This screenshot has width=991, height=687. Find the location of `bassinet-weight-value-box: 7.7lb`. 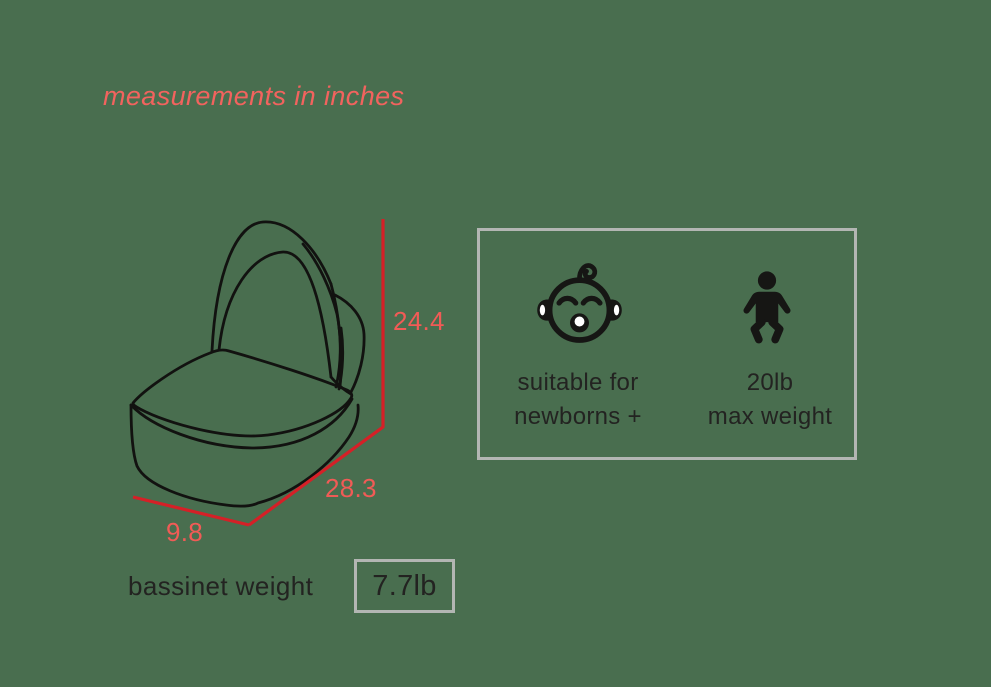

bassinet-weight-value-box: 7.7lb is located at coordinates (404, 586).